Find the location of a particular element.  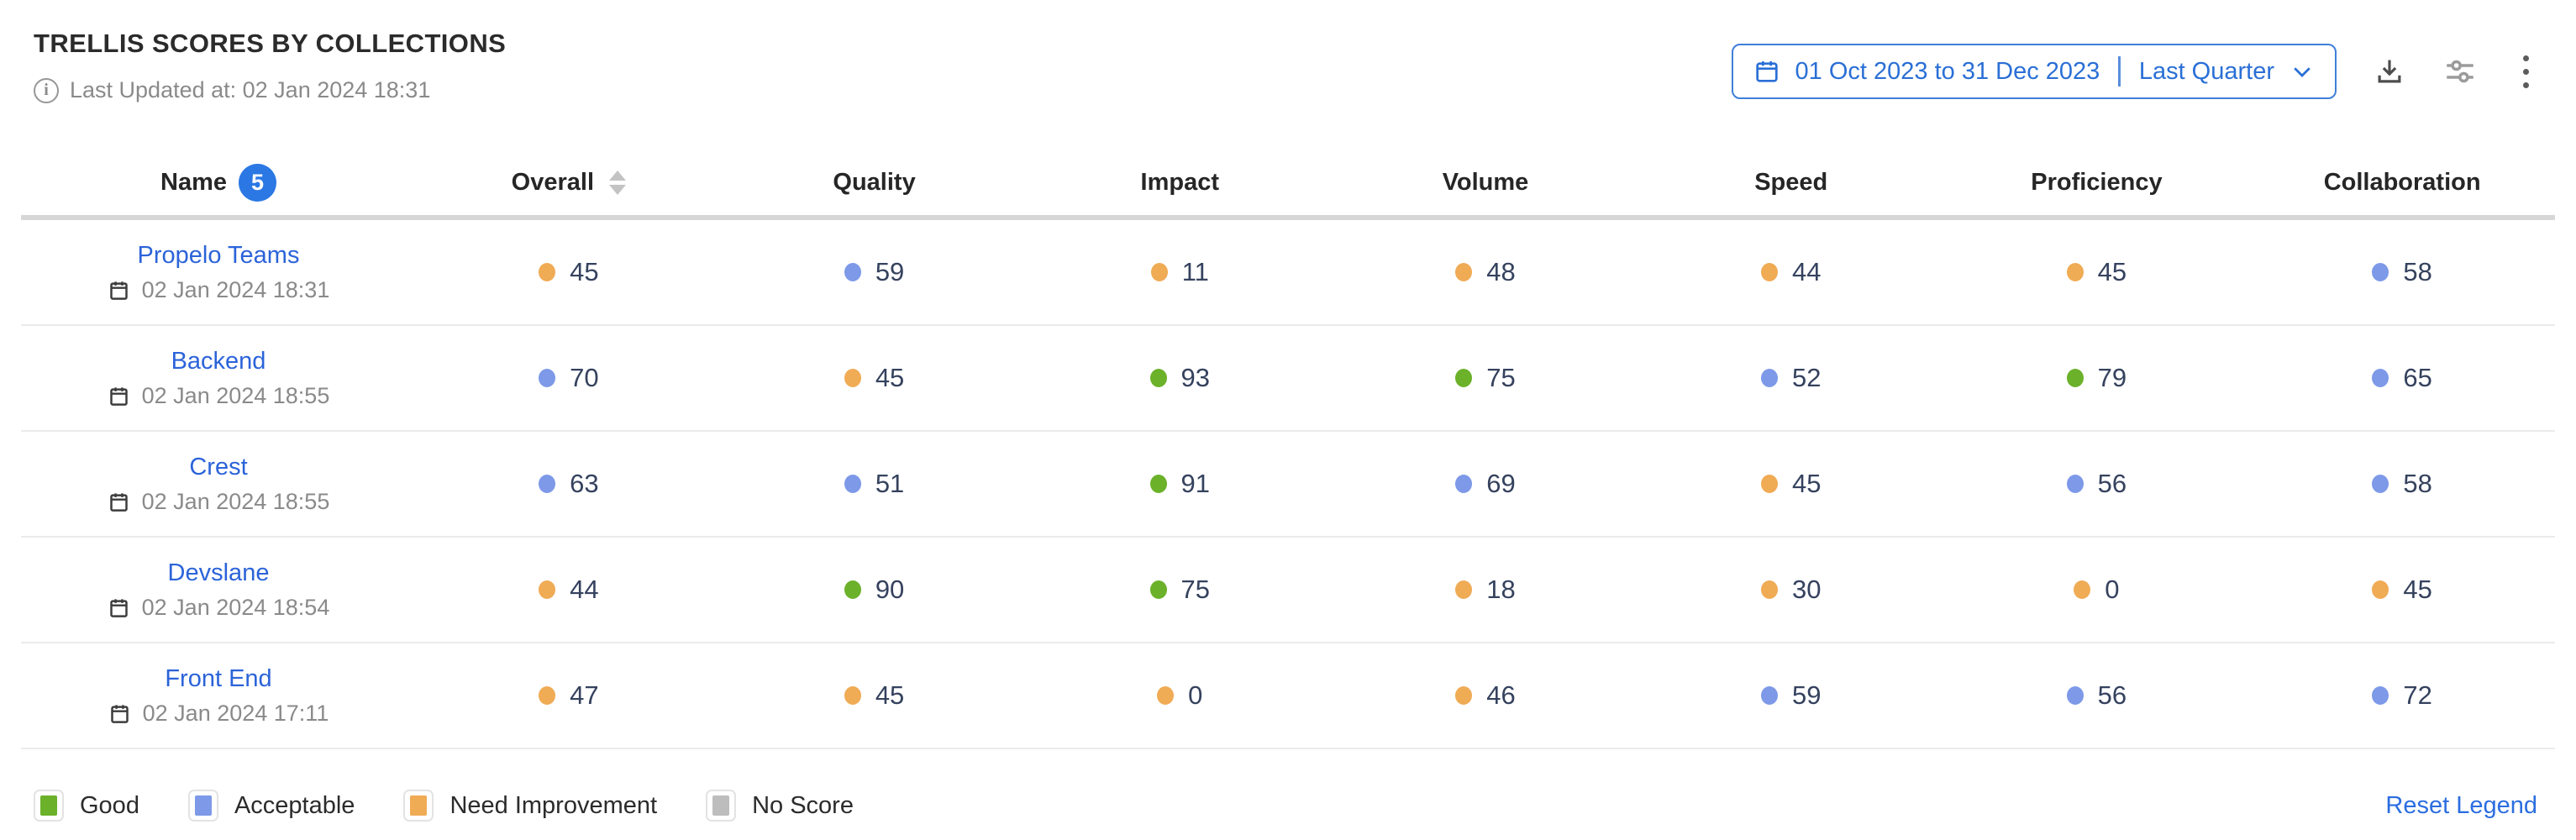

table-row: Front End 02 Jan 2024 17:11 47 45 is located at coordinates (1288, 696).